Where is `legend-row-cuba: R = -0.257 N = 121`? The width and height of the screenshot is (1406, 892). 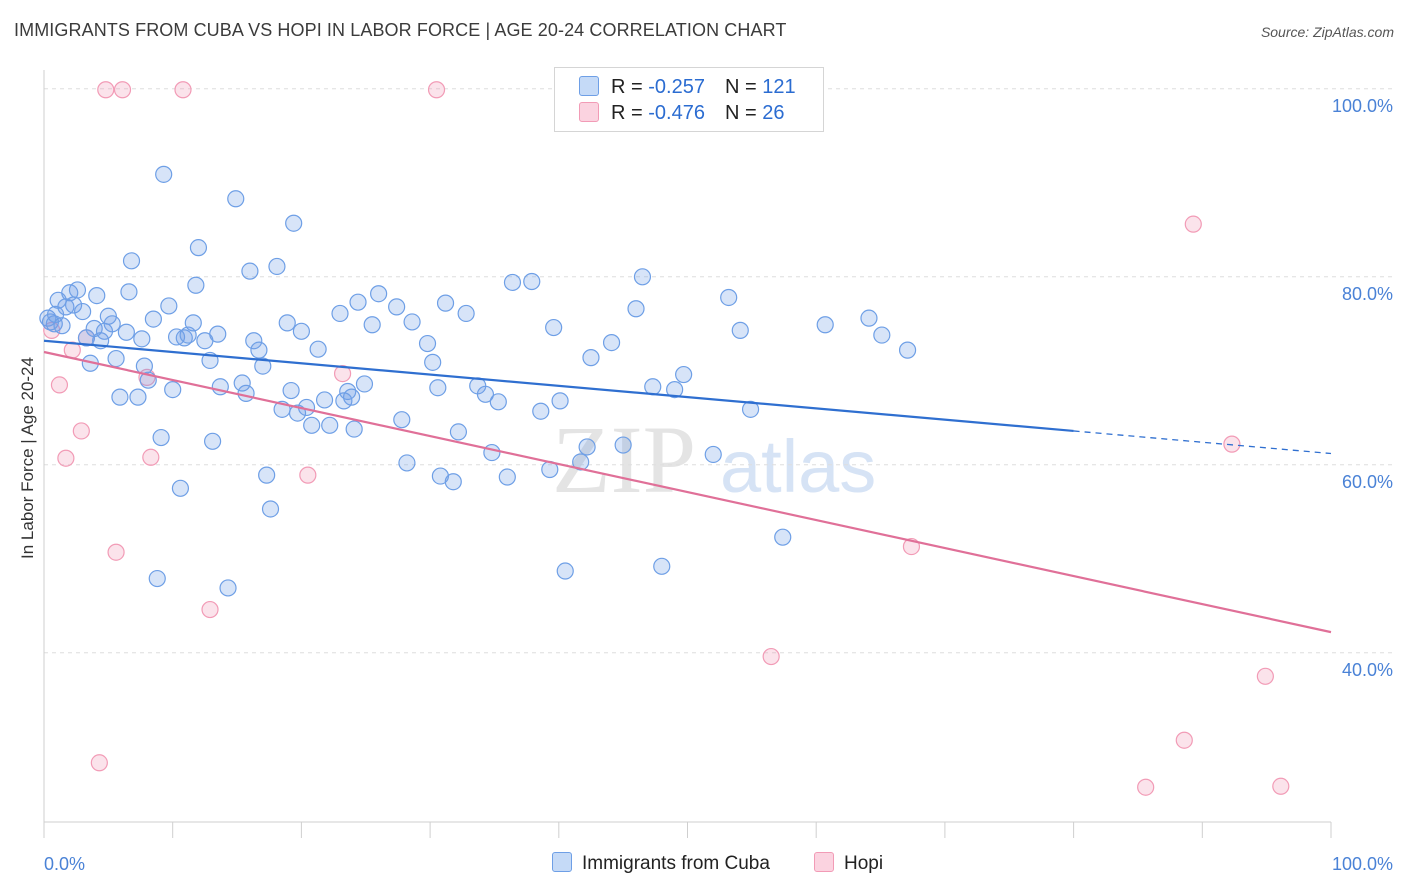
legend-row-cuba: R = -0.257 N = 121 is located at coordinates (687, 88).